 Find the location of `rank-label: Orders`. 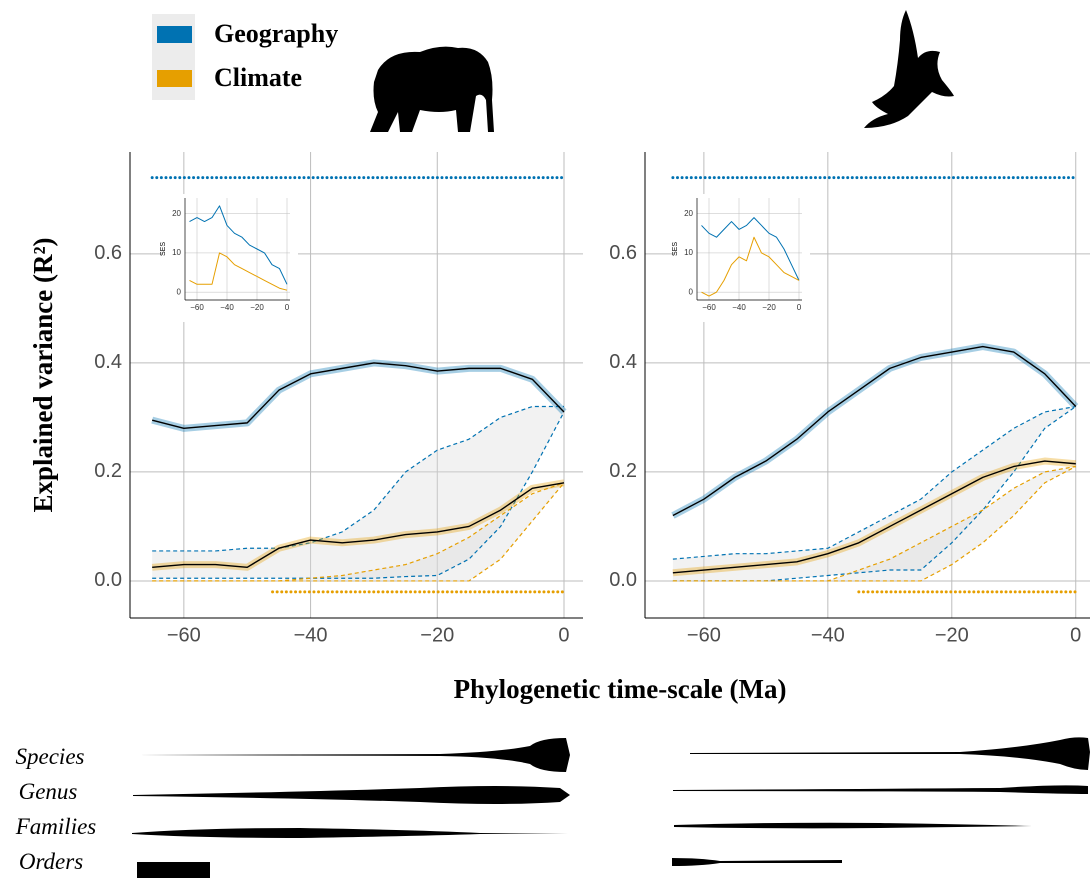

rank-label: Orders is located at coordinates (51, 861).